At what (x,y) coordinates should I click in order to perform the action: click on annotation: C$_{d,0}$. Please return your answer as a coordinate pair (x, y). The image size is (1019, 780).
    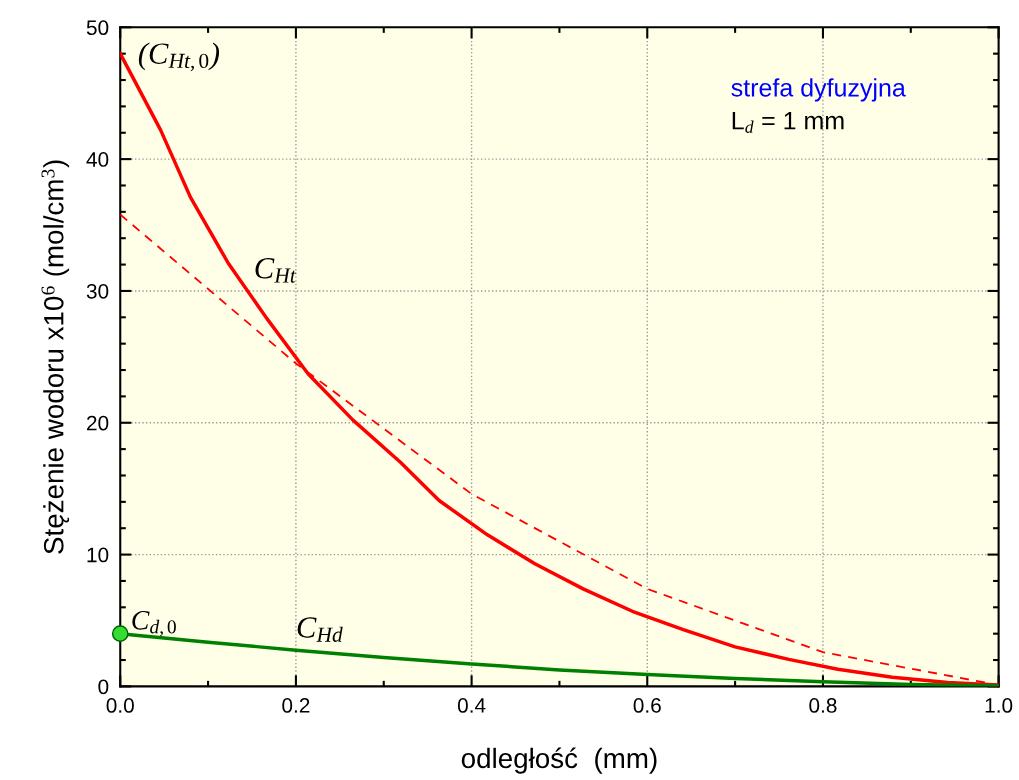
    Looking at the image, I should click on (154, 624).